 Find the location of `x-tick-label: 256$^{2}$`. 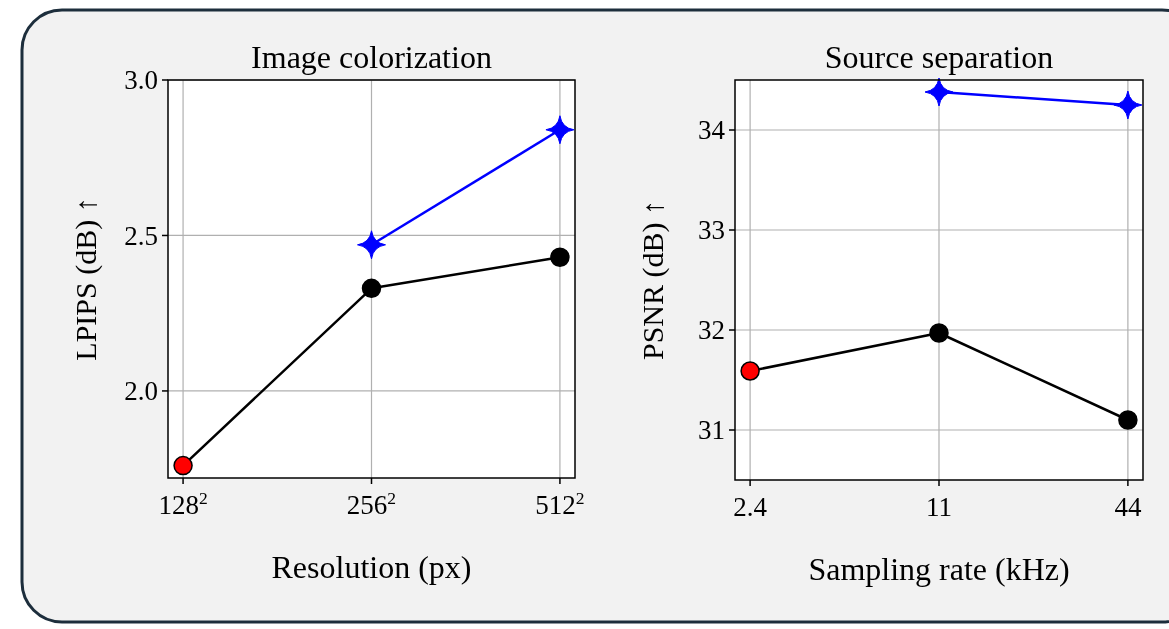

x-tick-label: 256$^{2}$ is located at coordinates (371, 504).